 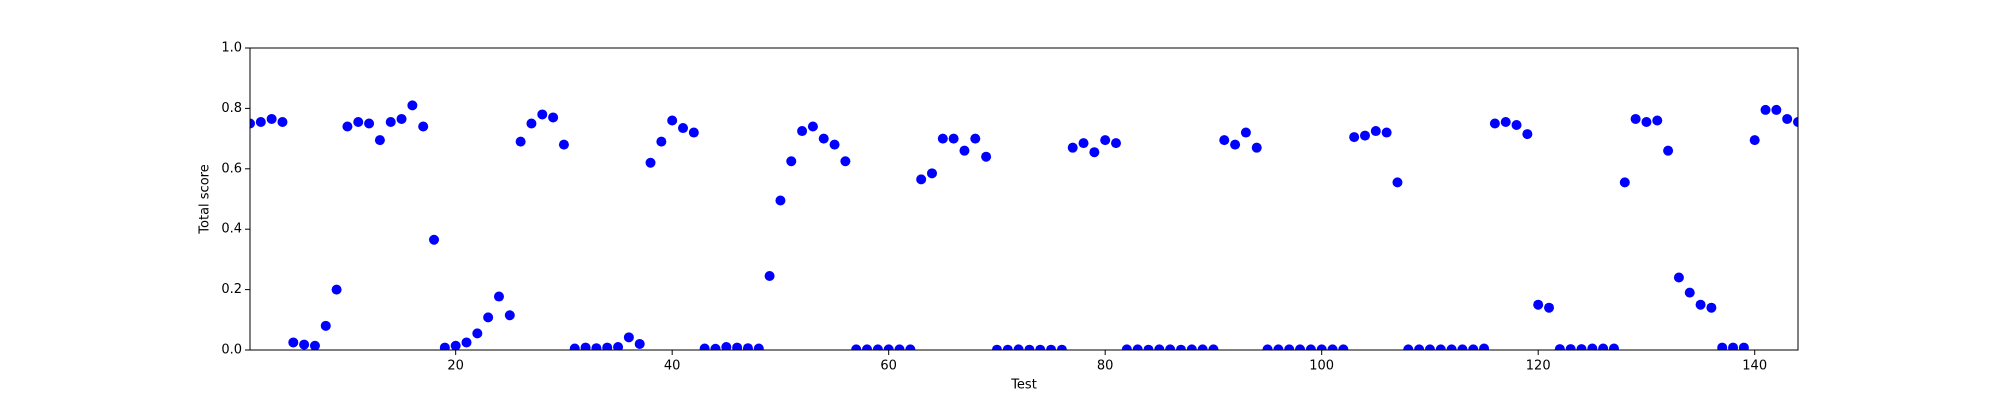 What do you see at coordinates (1538, 366) in the screenshot?
I see `x-tick-label: 120` at bounding box center [1538, 366].